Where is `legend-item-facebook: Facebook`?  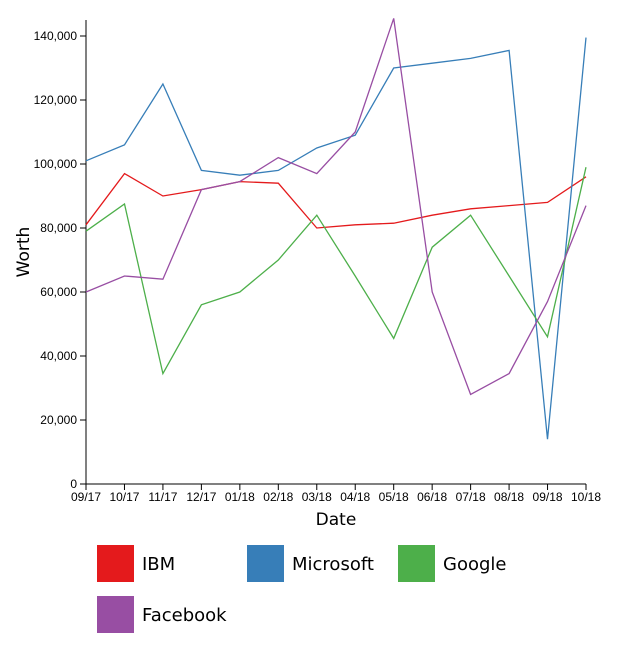 legend-item-facebook: Facebook is located at coordinates (162, 614).